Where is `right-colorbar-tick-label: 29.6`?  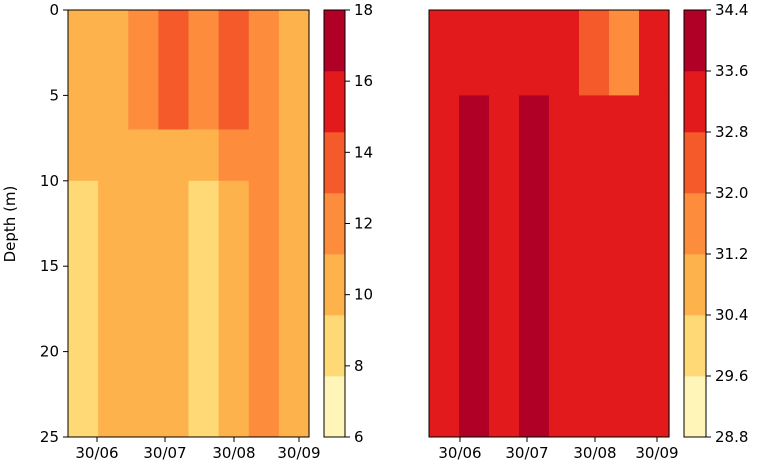
right-colorbar-tick-label: 29.6 is located at coordinates (731, 376).